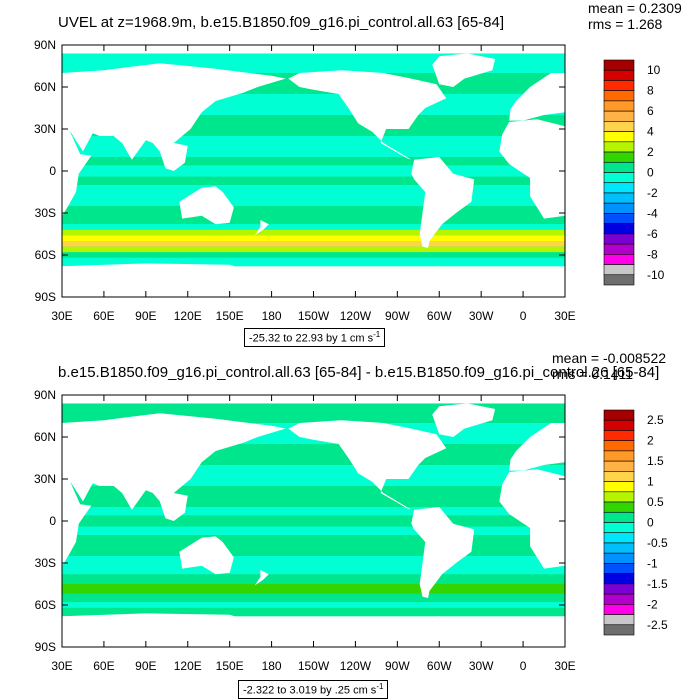  Describe the element at coordinates (313, 689) in the screenshot. I see `bottom-panel-contour-info: -2.322 to 3.019 by .25 cm s-1` at that location.